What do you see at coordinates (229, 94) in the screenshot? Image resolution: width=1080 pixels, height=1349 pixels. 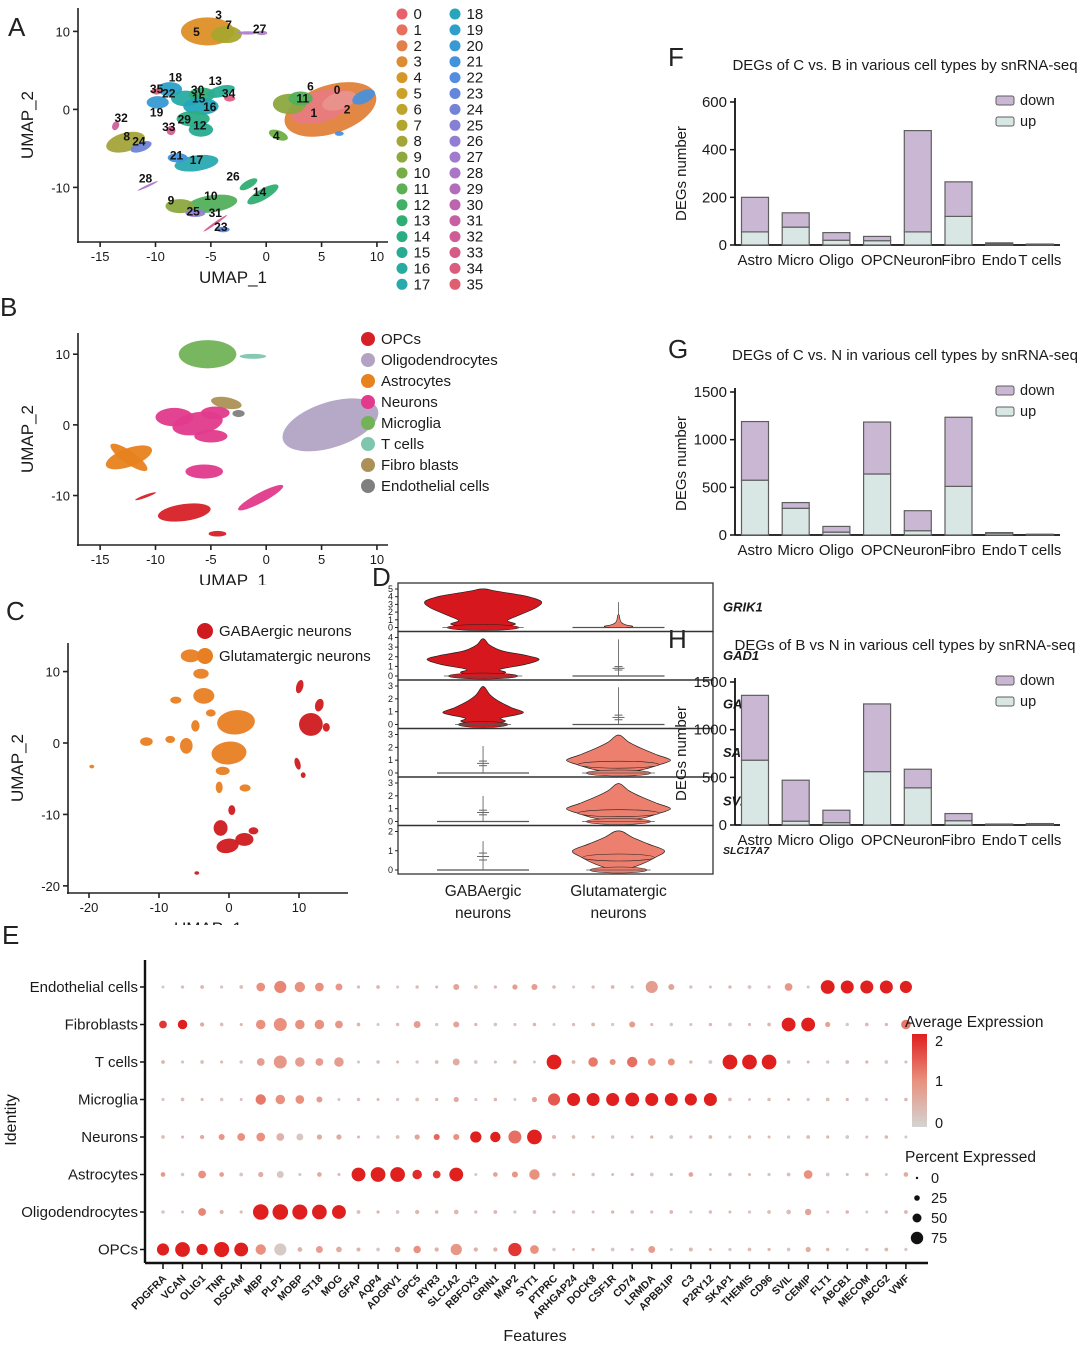 I see `svg-text: 34` at bounding box center [229, 94].